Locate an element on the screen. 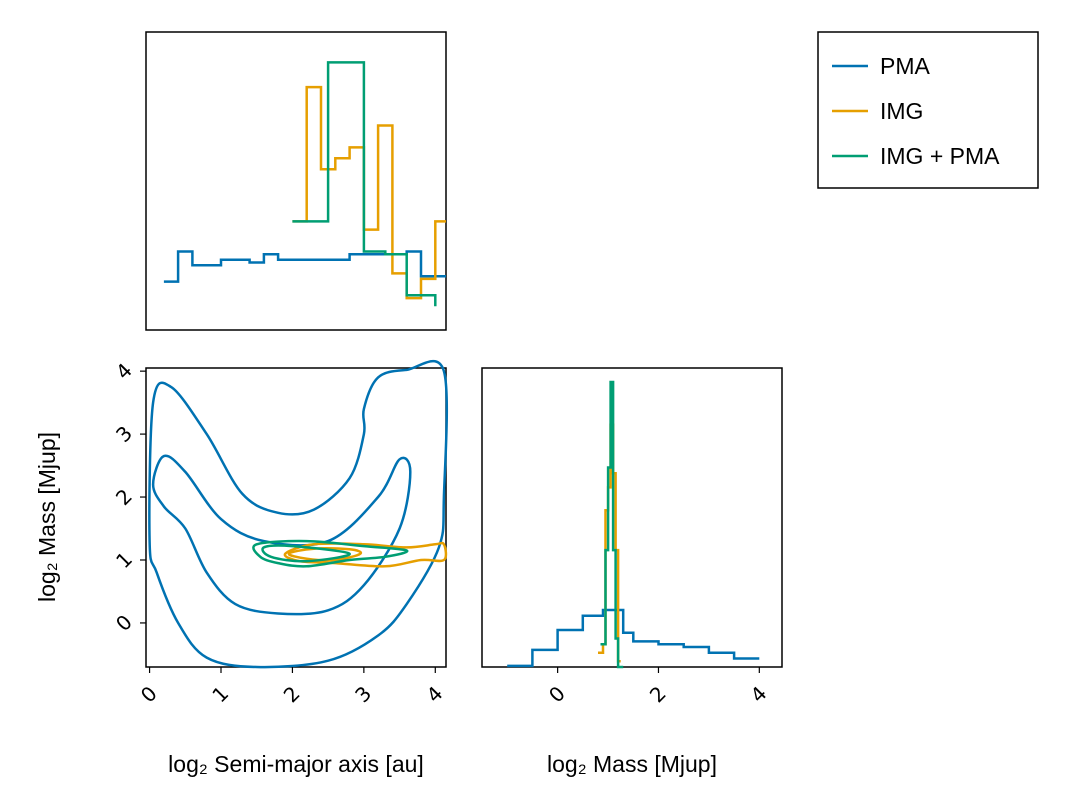 This screenshot has height=808, width=1070. legend-box is located at coordinates (928, 110).